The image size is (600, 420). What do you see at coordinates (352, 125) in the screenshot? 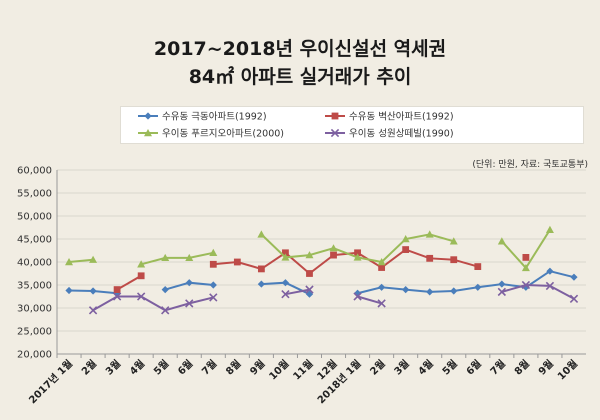
I see `chart-legend` at bounding box center [352, 125].